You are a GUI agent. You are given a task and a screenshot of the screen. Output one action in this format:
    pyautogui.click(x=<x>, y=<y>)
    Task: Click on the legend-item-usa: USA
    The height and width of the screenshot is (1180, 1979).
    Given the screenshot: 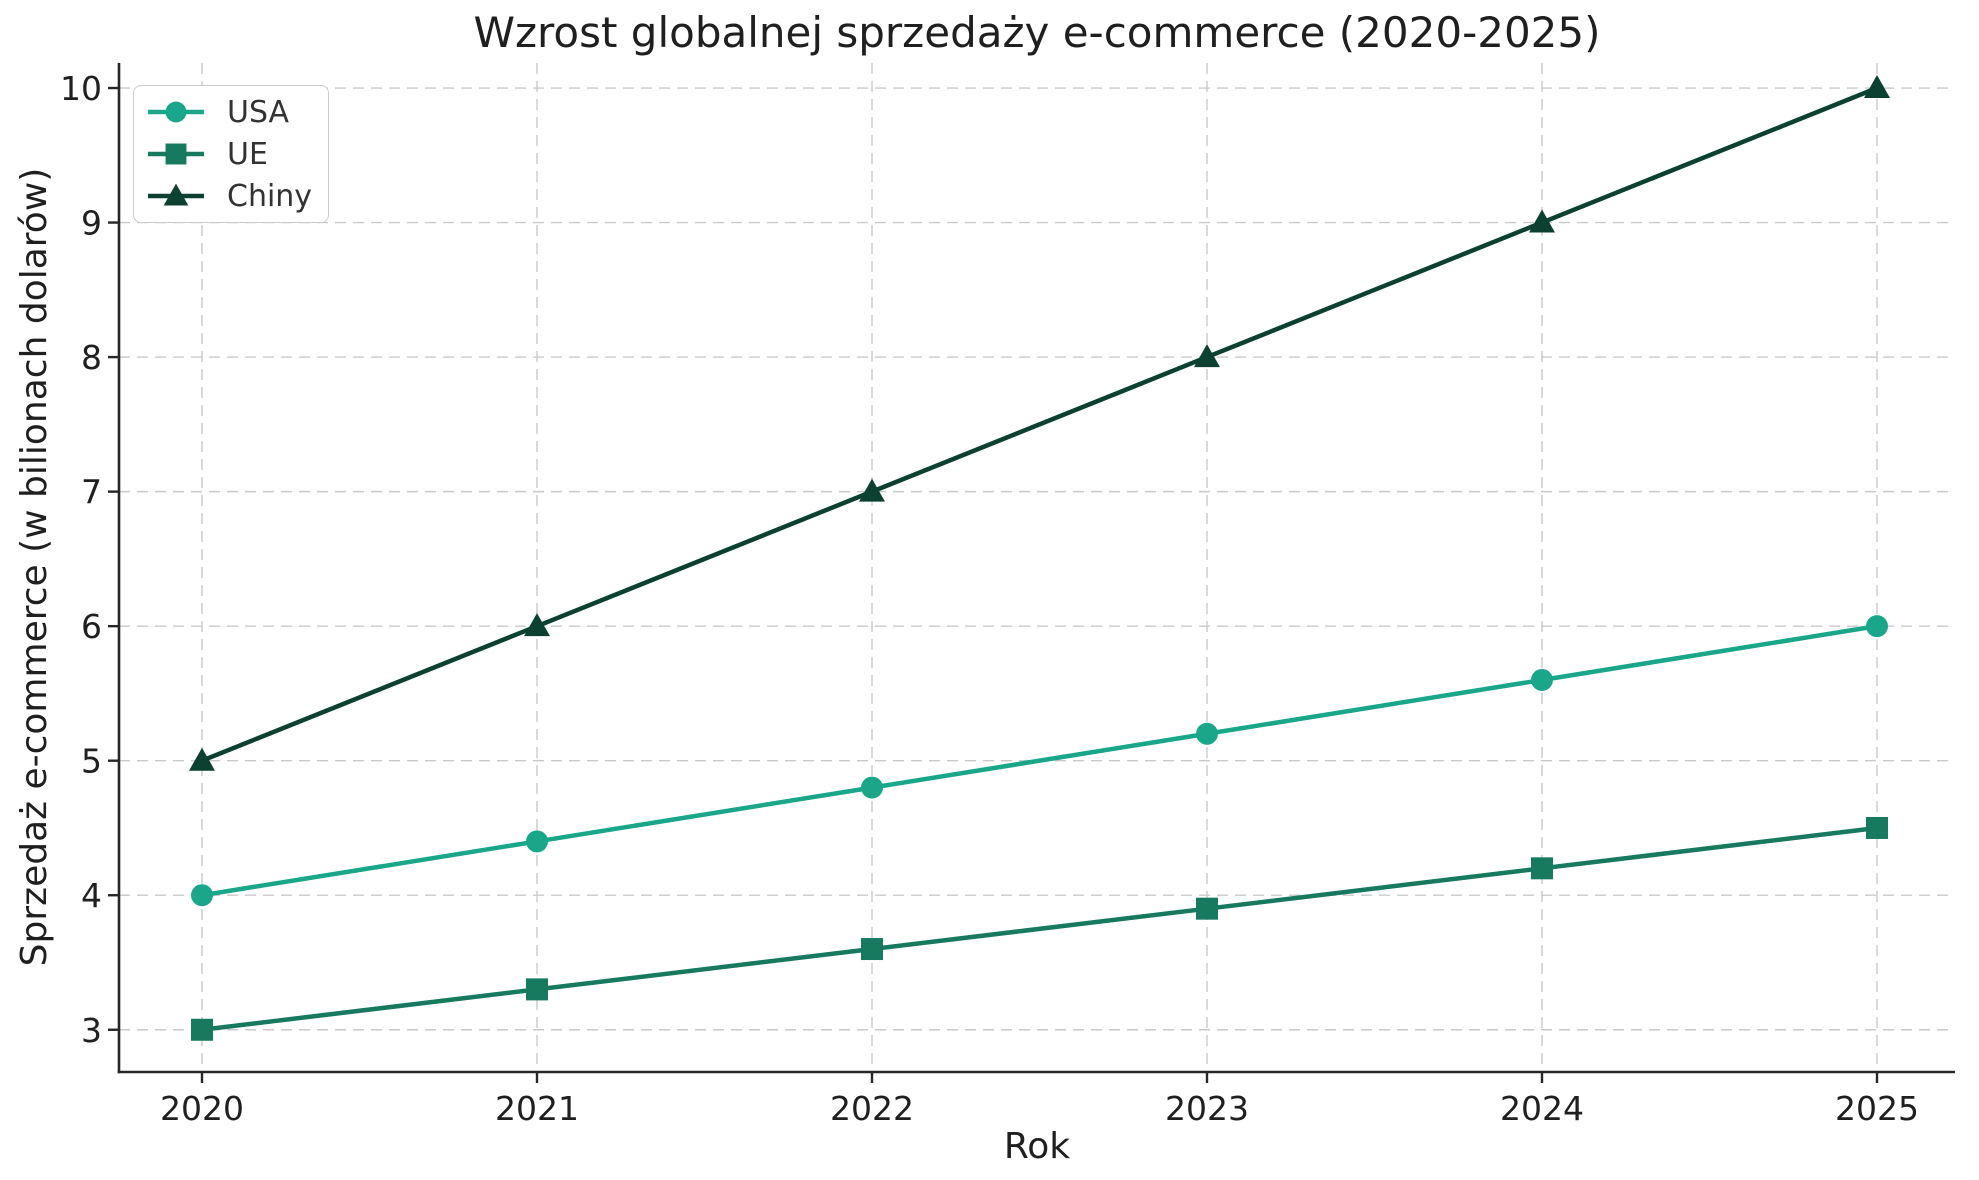 What is the action you would take?
    pyautogui.click(x=229, y=112)
    